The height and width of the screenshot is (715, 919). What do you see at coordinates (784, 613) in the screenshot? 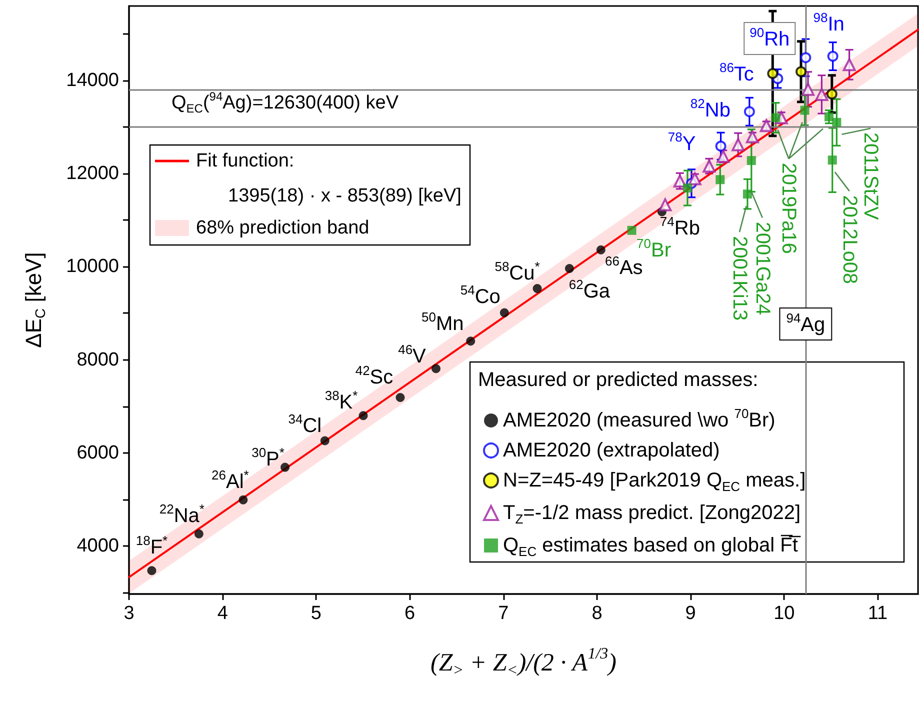
I see `x-tick-label: 10` at bounding box center [784, 613].